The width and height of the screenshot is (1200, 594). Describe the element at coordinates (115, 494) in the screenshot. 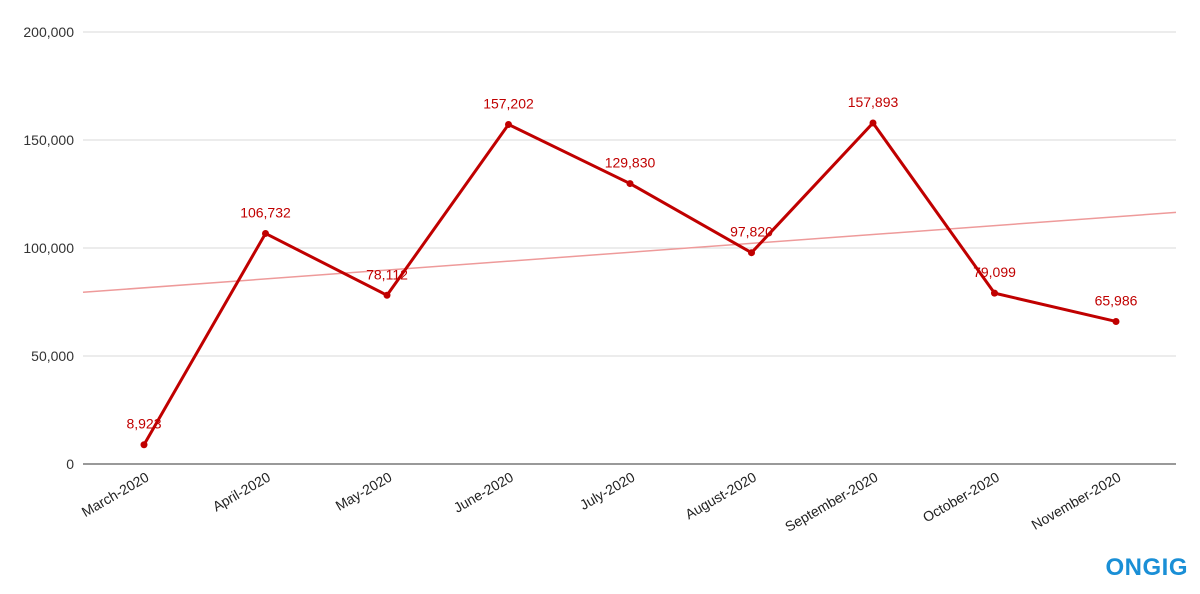

I see `x-tick-label: March-2020` at that location.